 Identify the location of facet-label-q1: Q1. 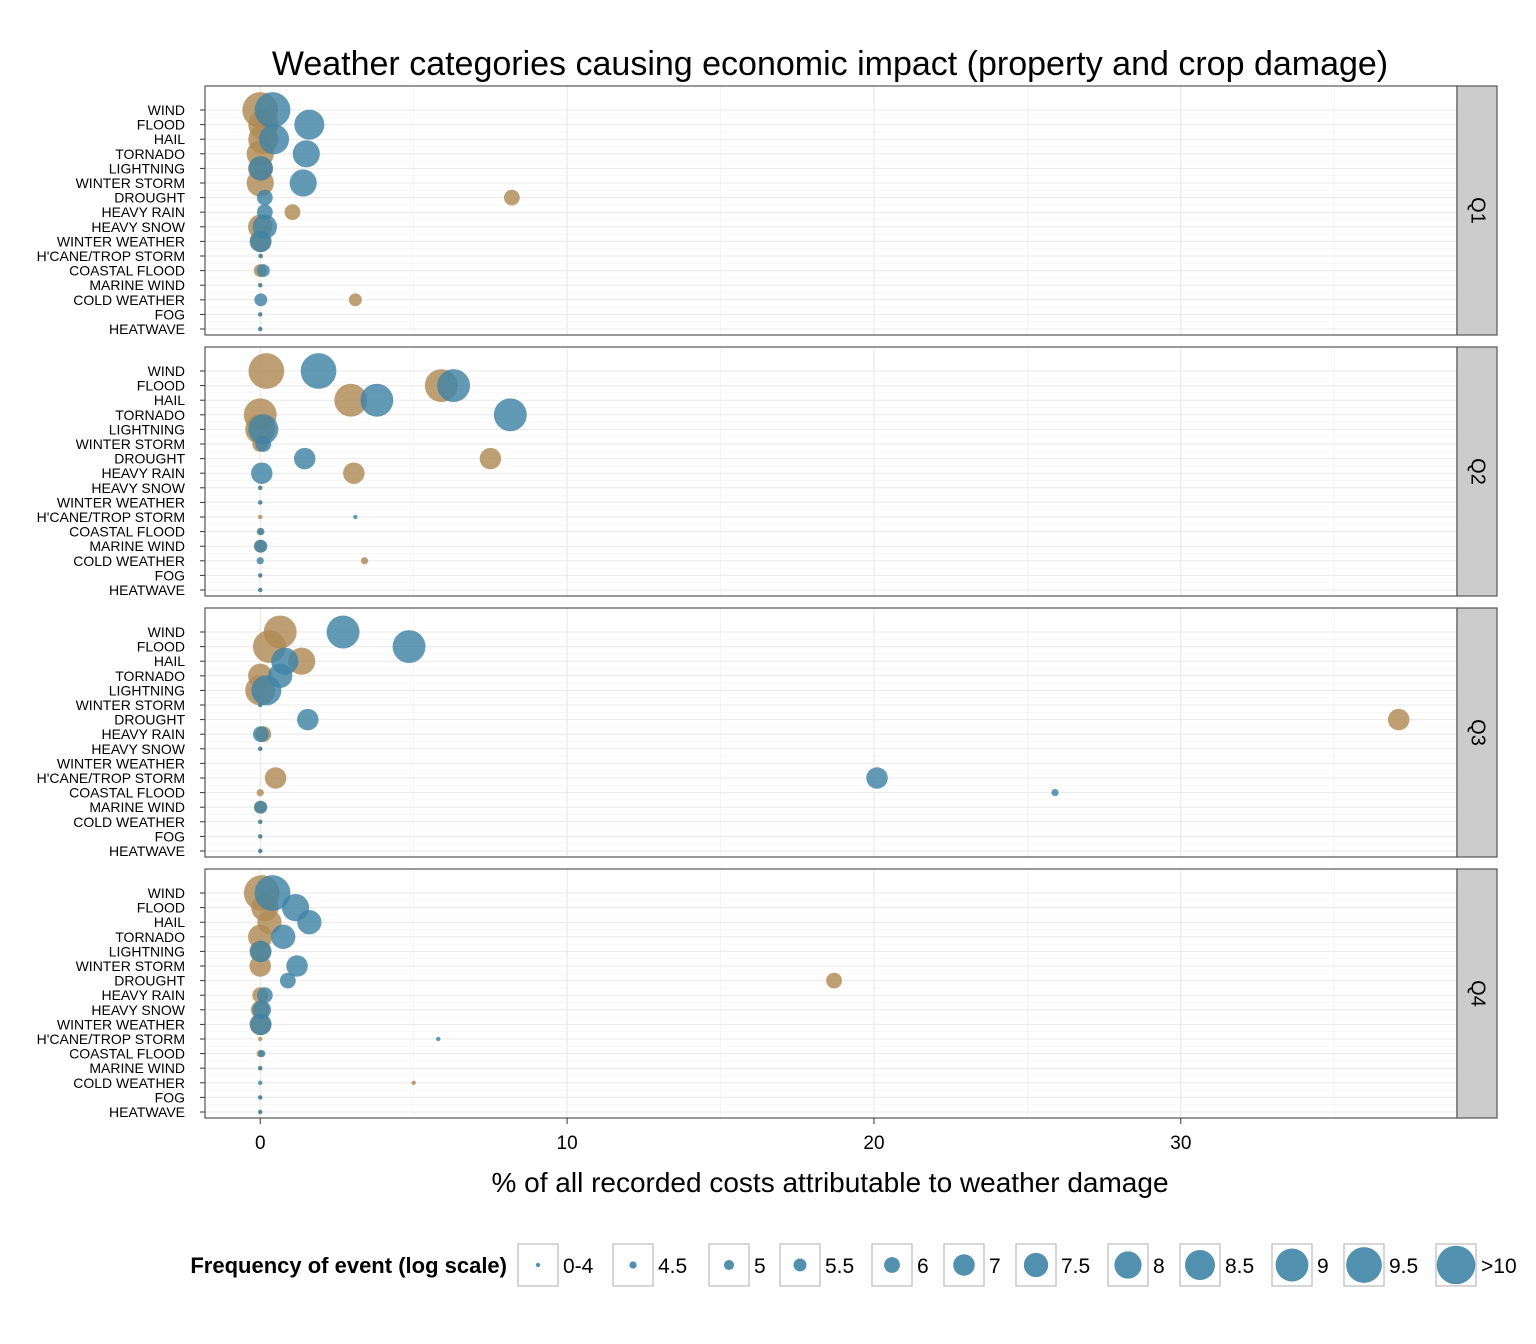
(1478, 210).